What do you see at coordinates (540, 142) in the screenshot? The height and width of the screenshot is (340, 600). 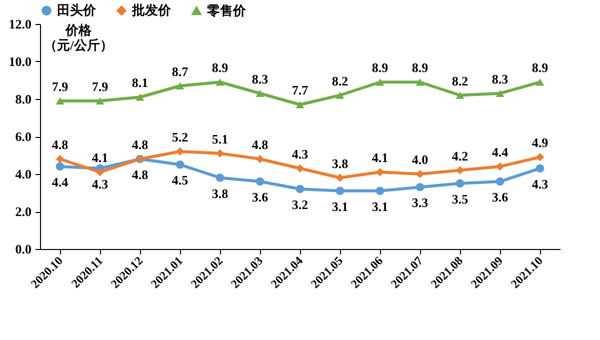 I see `data-label: 4.9` at bounding box center [540, 142].